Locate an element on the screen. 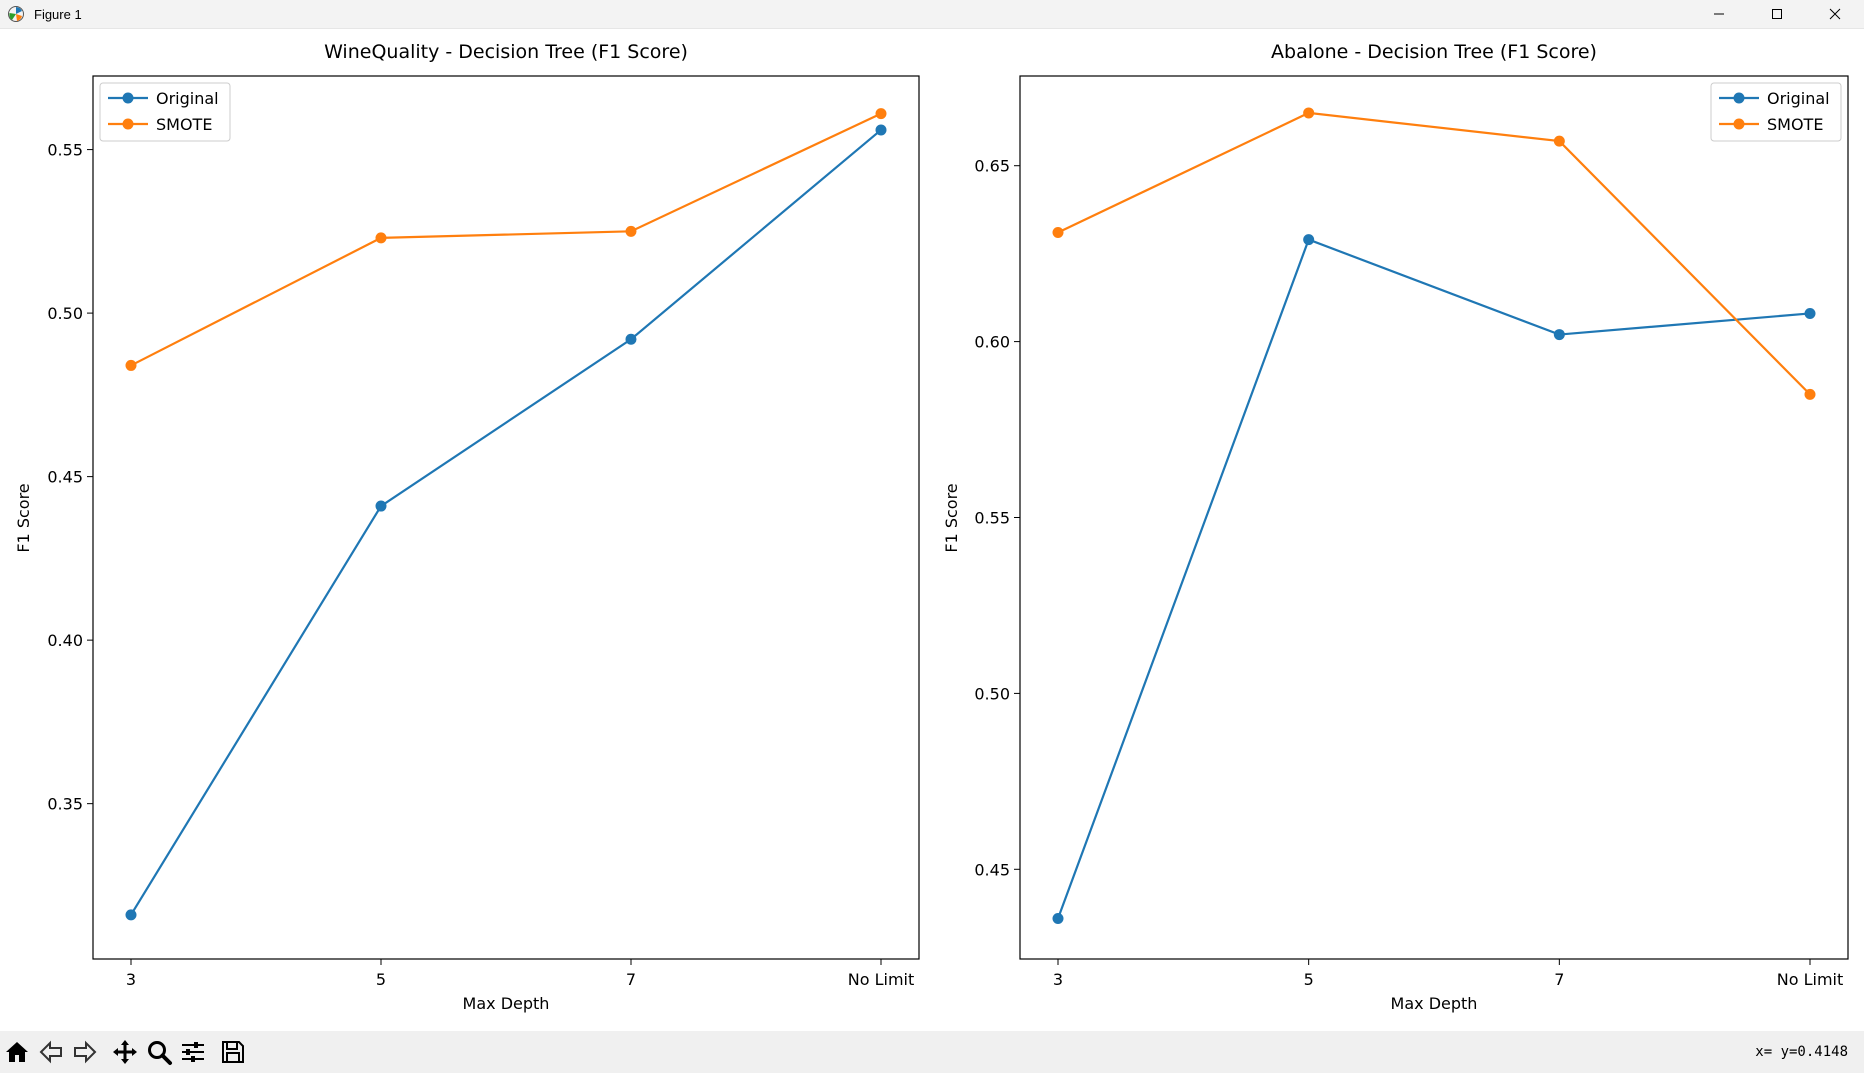  window-title: Figure 1 is located at coordinates (58, 14).